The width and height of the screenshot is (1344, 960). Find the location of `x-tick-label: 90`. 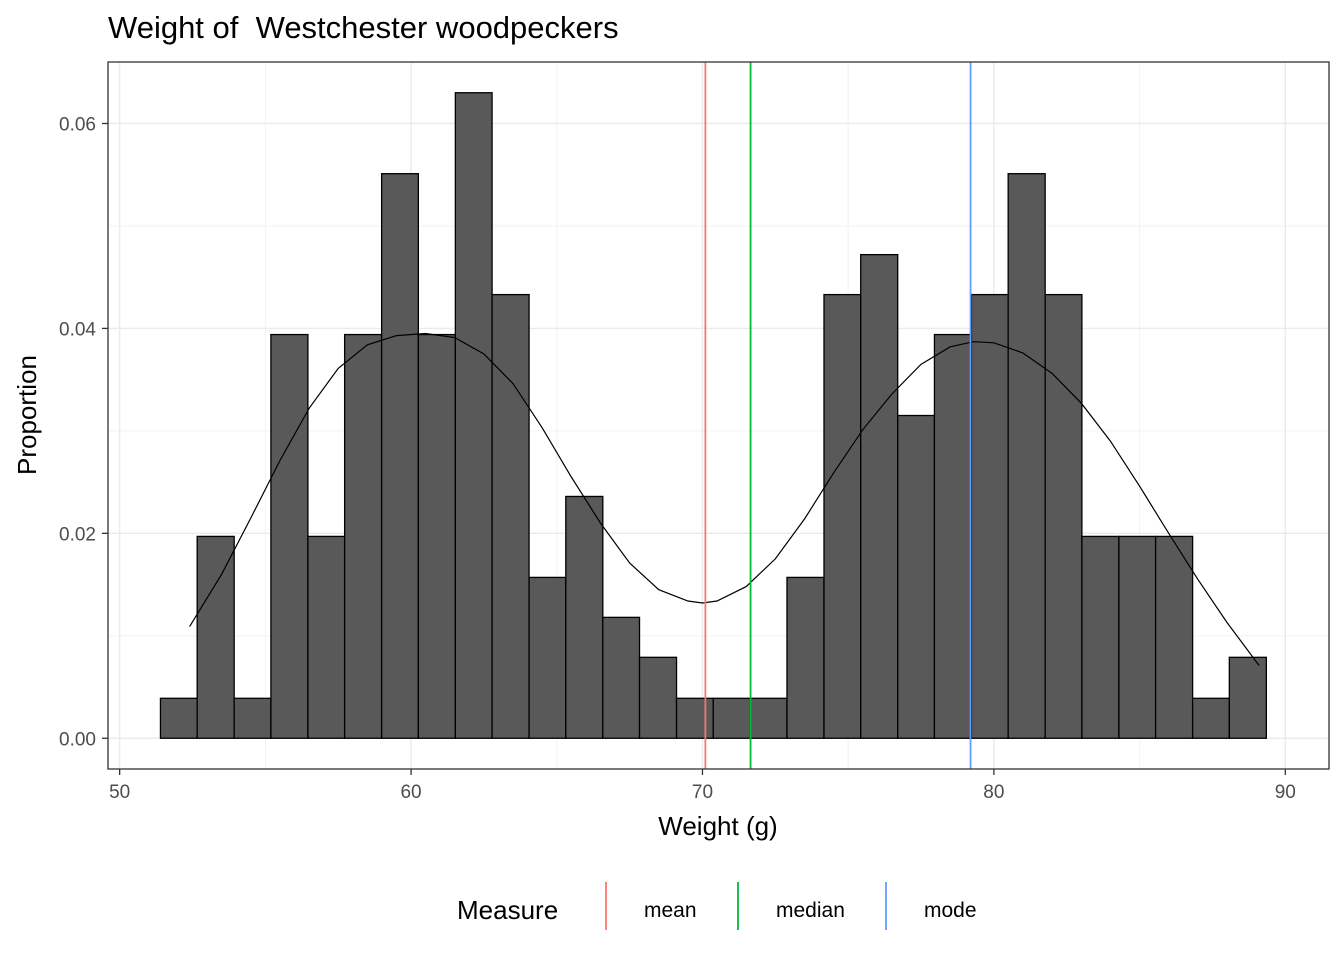

x-tick-label: 90 is located at coordinates (1285, 792).